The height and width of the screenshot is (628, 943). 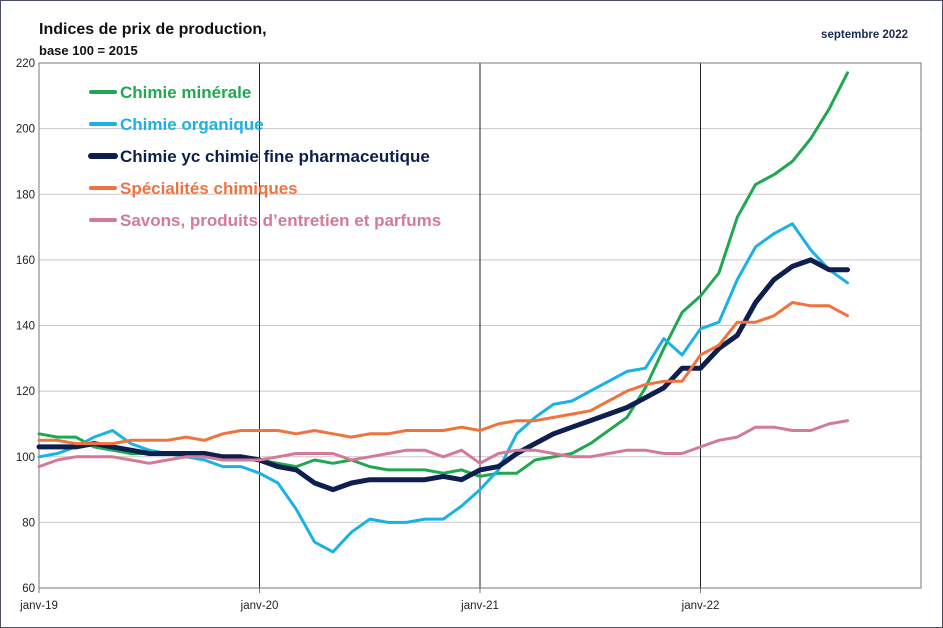 What do you see at coordinates (25, 327) in the screenshot?
I see `y-tick-label: 140` at bounding box center [25, 327].